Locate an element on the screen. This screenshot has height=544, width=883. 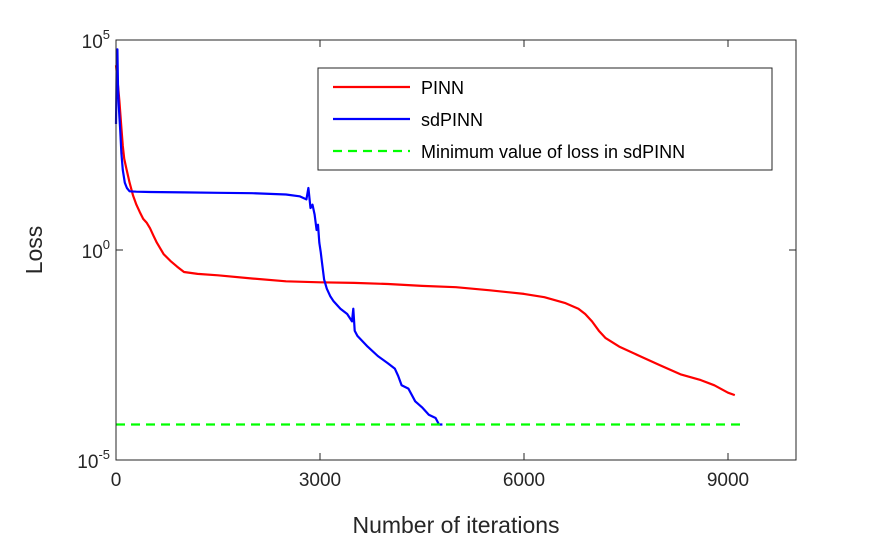
y-axis-label: Loss is located at coordinates (34, 250).